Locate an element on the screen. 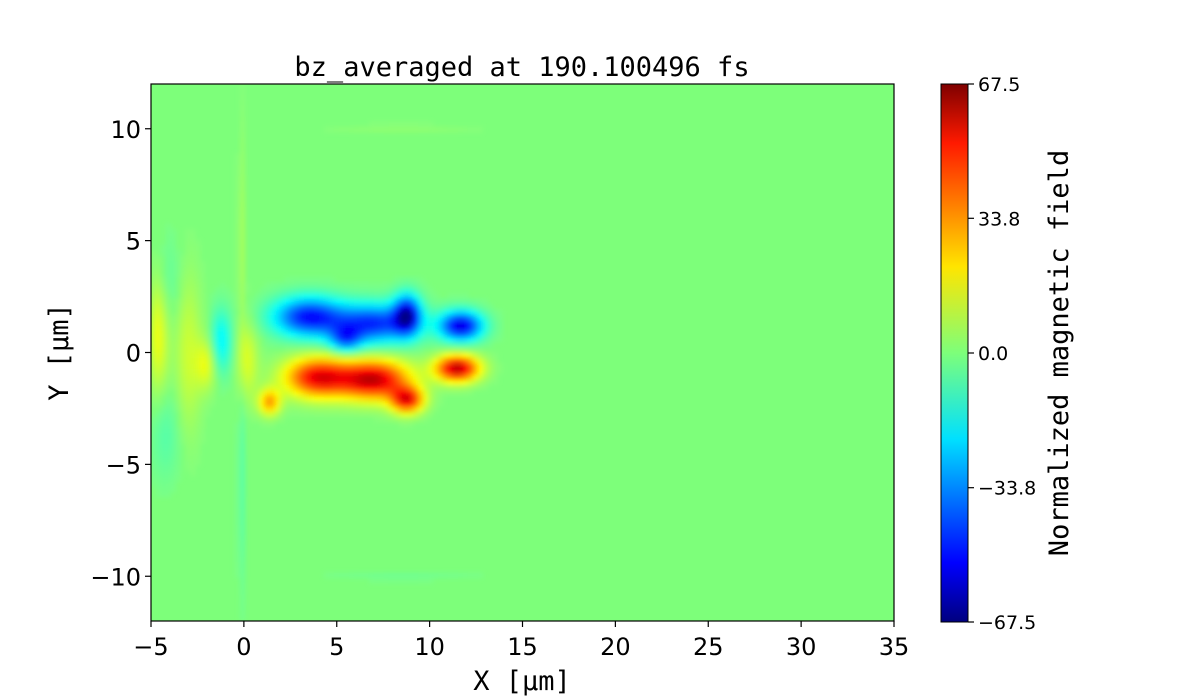 This screenshot has height=700, width=1200. x-tick-label: −5 is located at coordinates (150, 647).